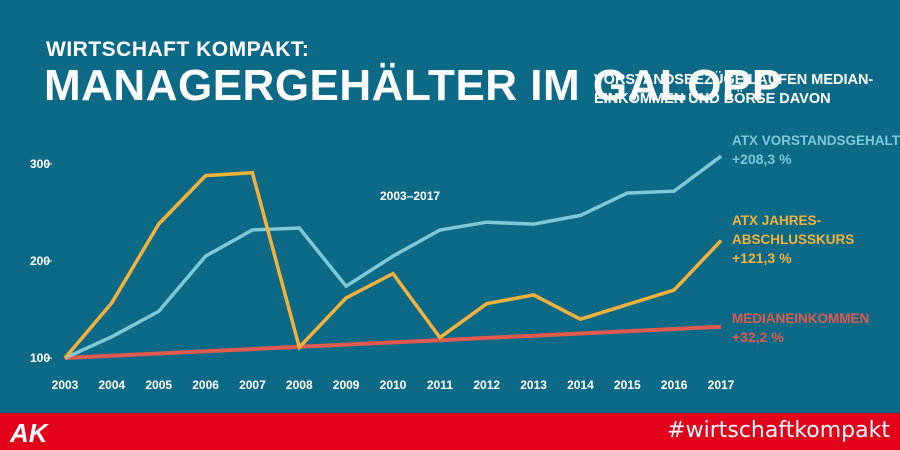 This screenshot has height=450, width=900. Describe the element at coordinates (762, 159) in the screenshot. I see `legend-change: +208,3 %` at that location.